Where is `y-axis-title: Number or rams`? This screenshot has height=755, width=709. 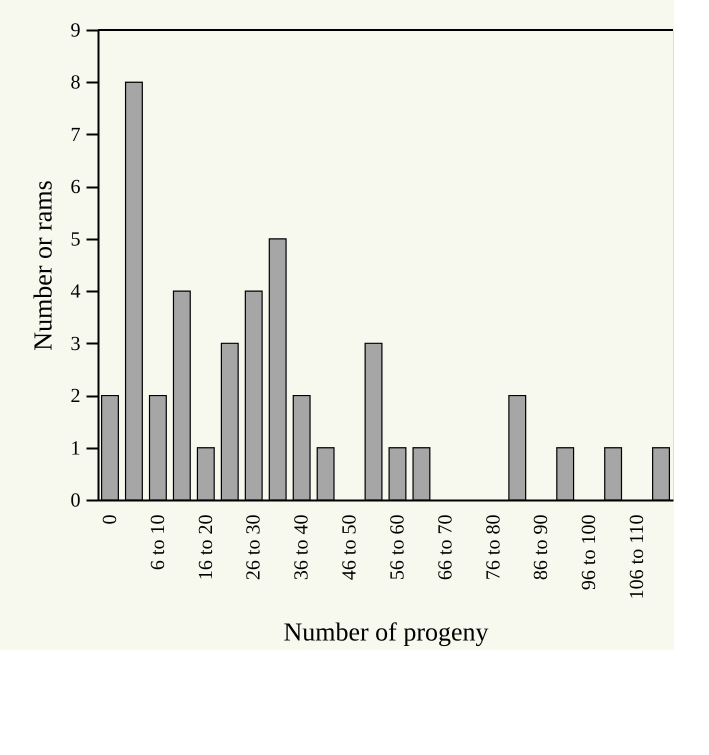 y-axis-title: Number or rams is located at coordinates (43, 265).